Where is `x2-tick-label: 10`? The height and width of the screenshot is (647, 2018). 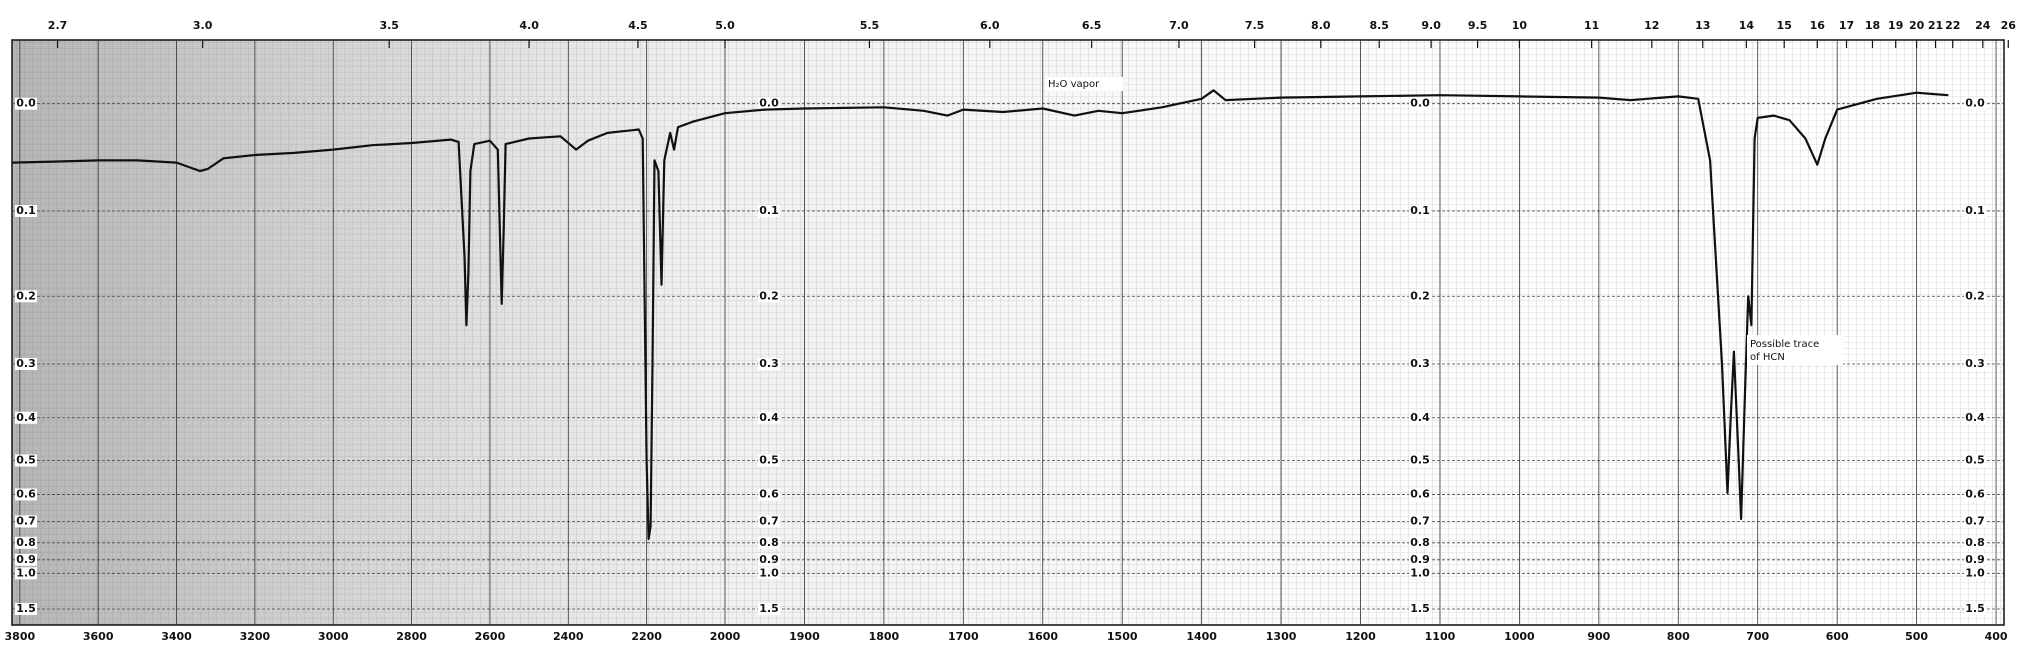 x2-tick-label: 10 is located at coordinates (1520, 25).